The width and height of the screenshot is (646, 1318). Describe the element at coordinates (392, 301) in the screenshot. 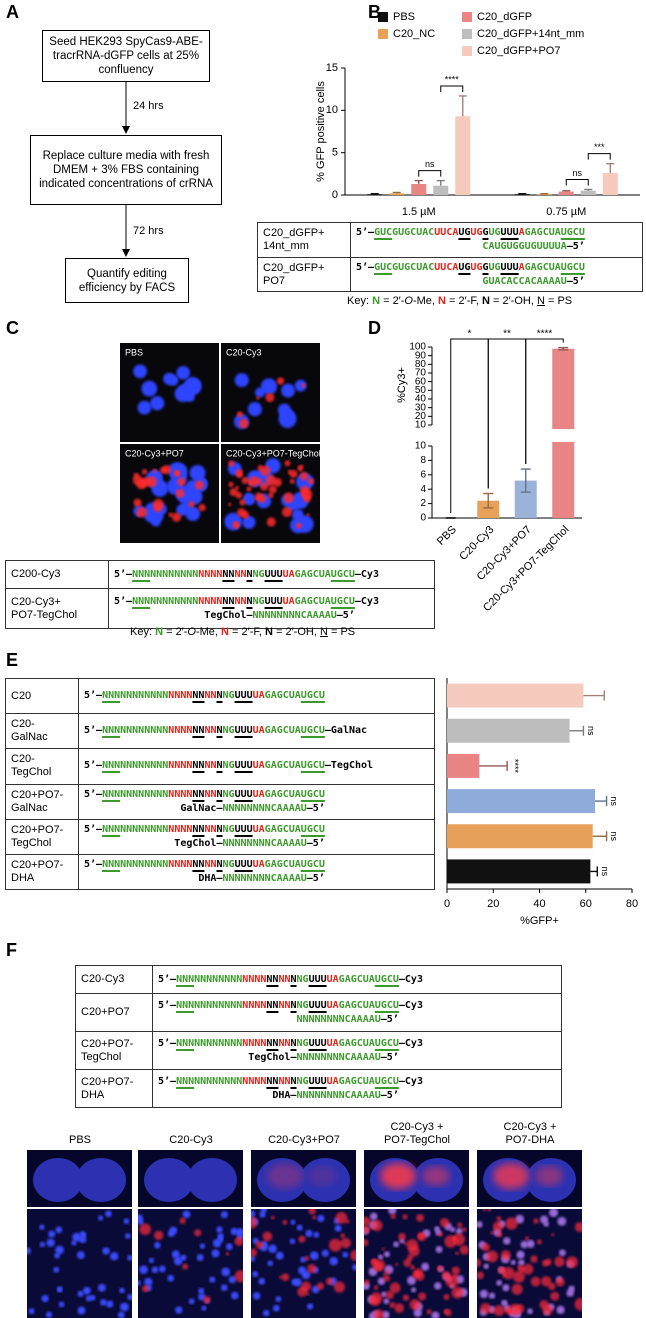

I see `key-run: = 2′-` at that location.